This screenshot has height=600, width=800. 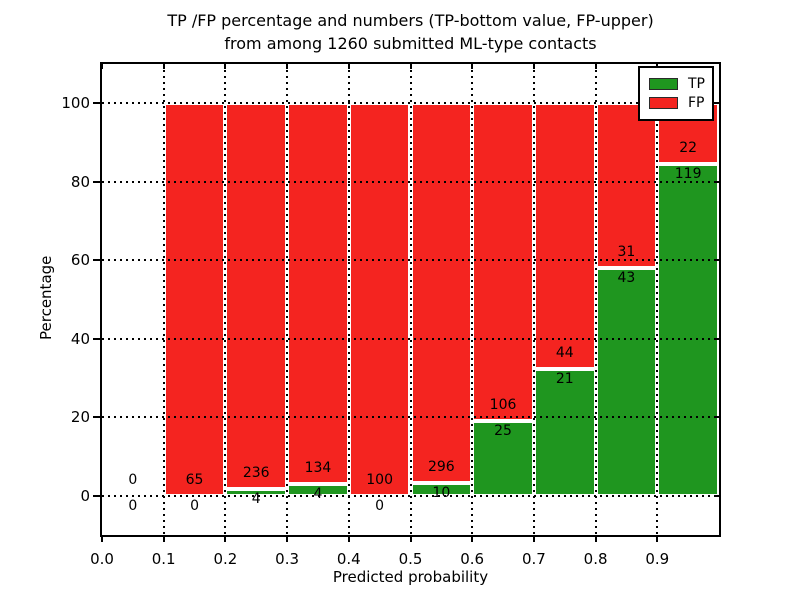 What do you see at coordinates (318, 468) in the screenshot?
I see `fp-count-label: 134` at bounding box center [318, 468].